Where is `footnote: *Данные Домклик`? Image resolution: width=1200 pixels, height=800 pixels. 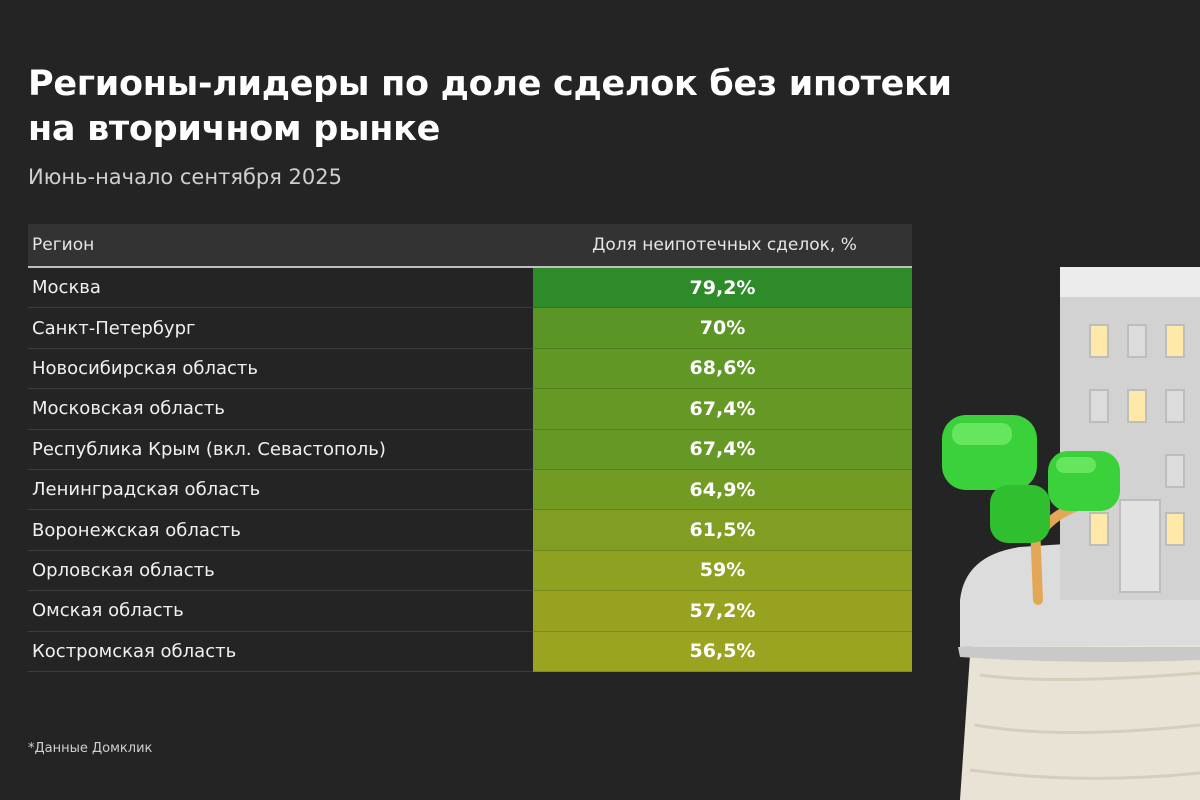 footnote: *Данные Домклик is located at coordinates (90, 748).